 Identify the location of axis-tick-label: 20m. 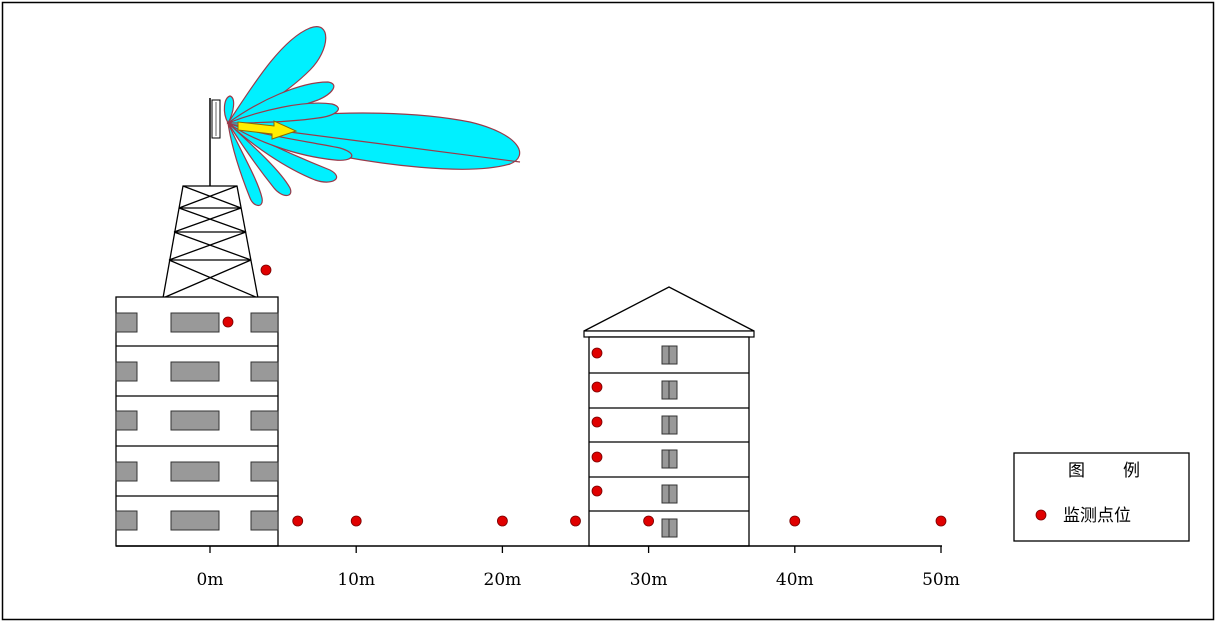
(503, 580).